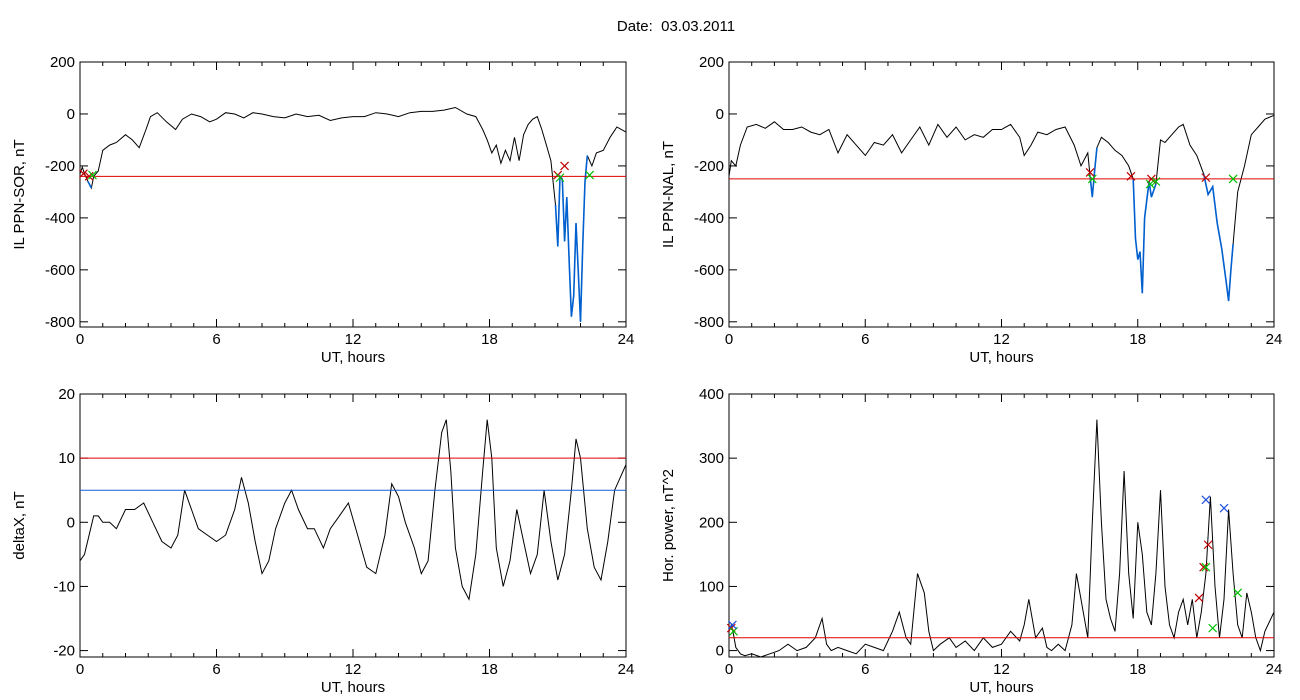 The width and height of the screenshot is (1300, 700). I want to click on y-tick-label: -10, so click(64, 586).